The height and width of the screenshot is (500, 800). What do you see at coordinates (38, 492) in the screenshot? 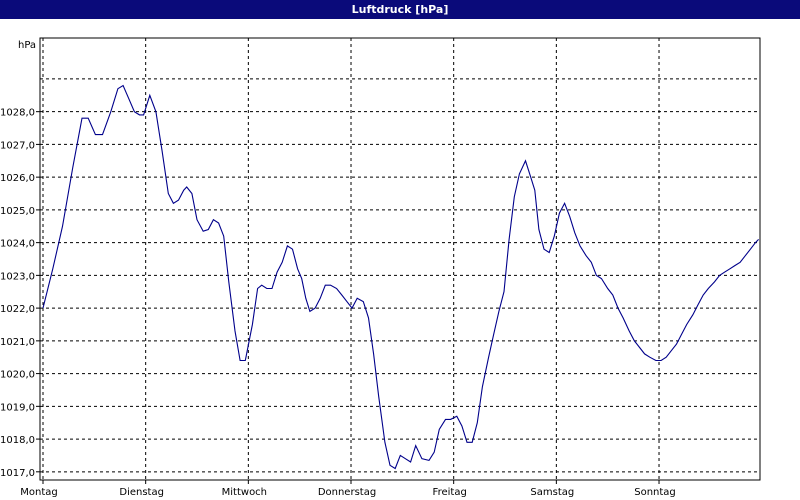
I see `x-tick-day-label: Montag` at bounding box center [38, 492].